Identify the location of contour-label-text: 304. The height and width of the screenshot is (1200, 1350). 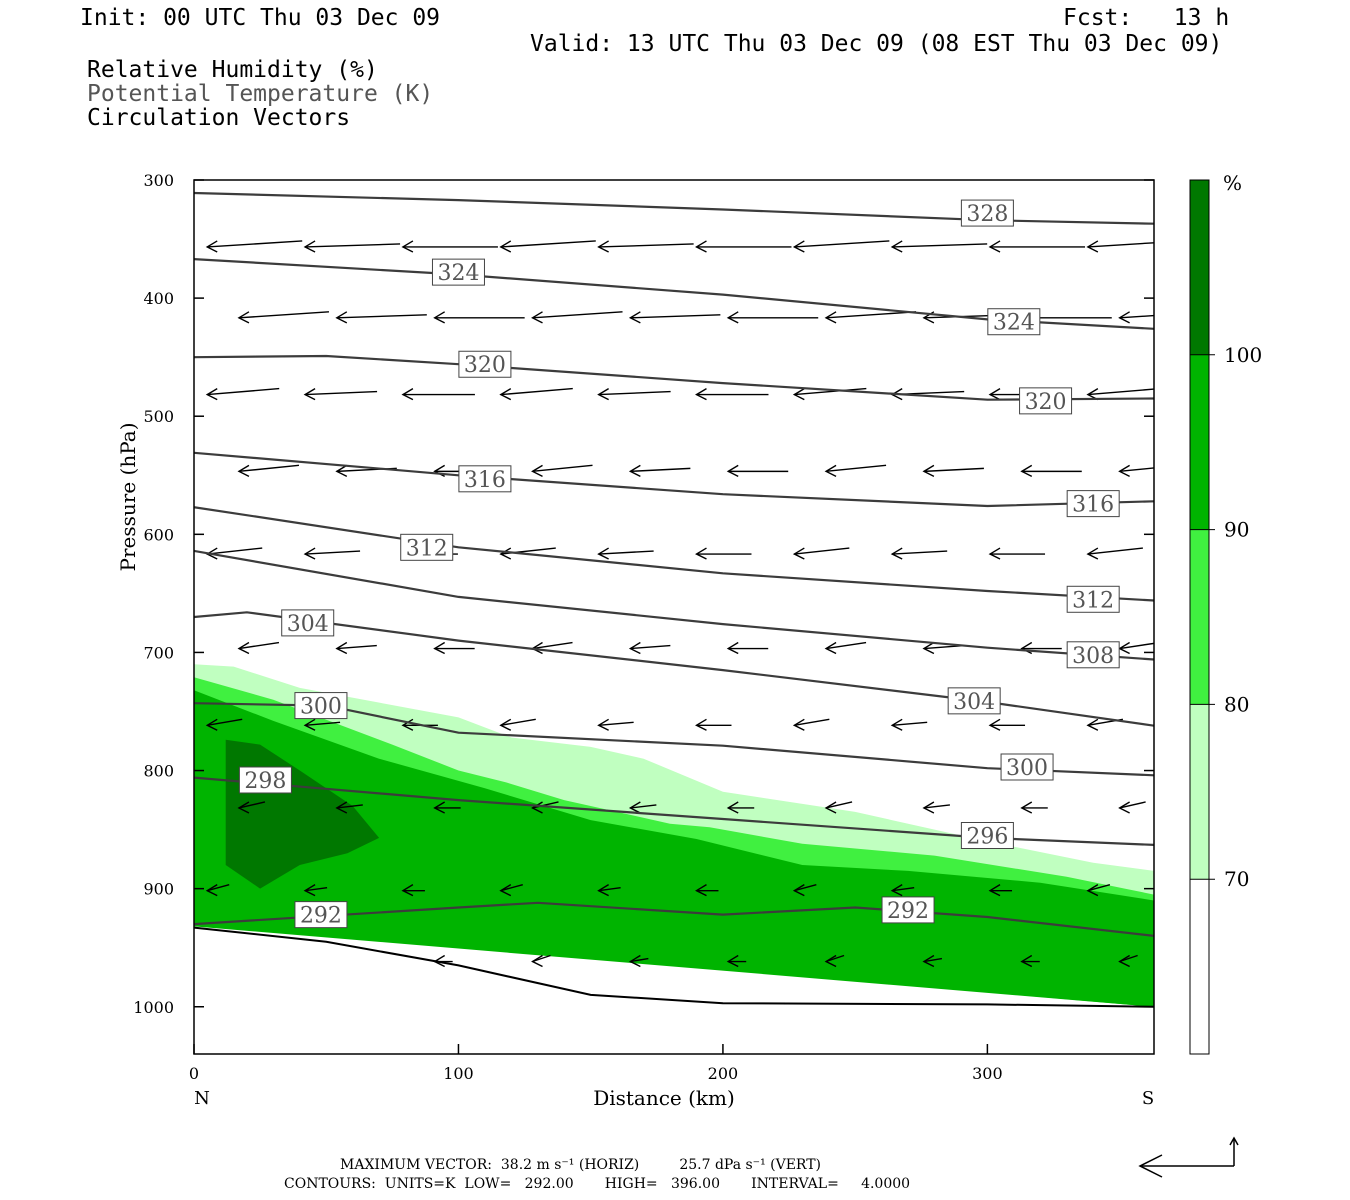
(974, 702).